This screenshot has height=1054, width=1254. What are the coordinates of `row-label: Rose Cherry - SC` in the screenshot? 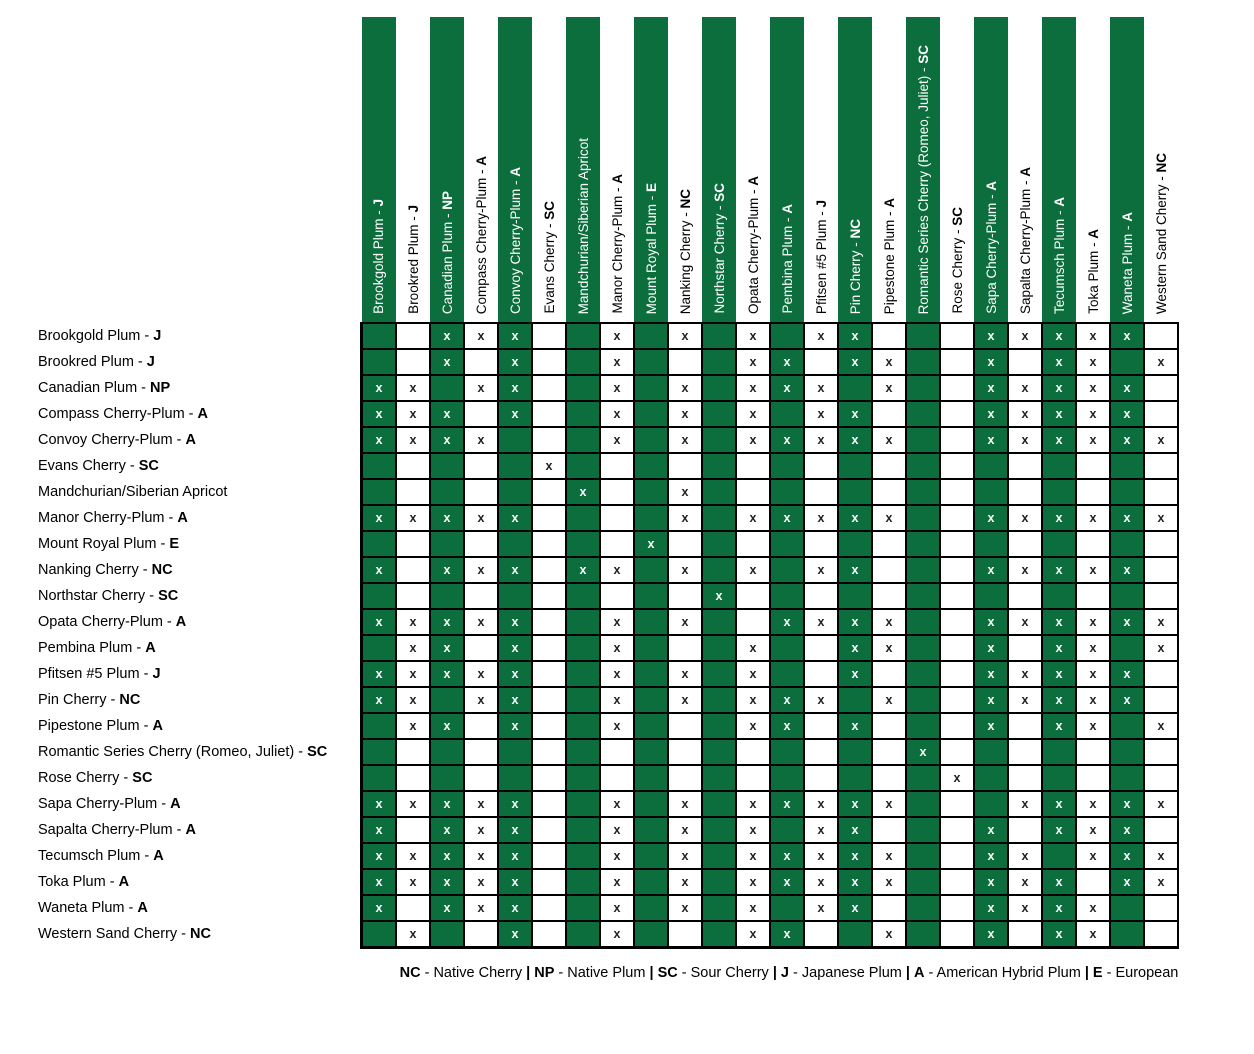 It's located at (200, 778).